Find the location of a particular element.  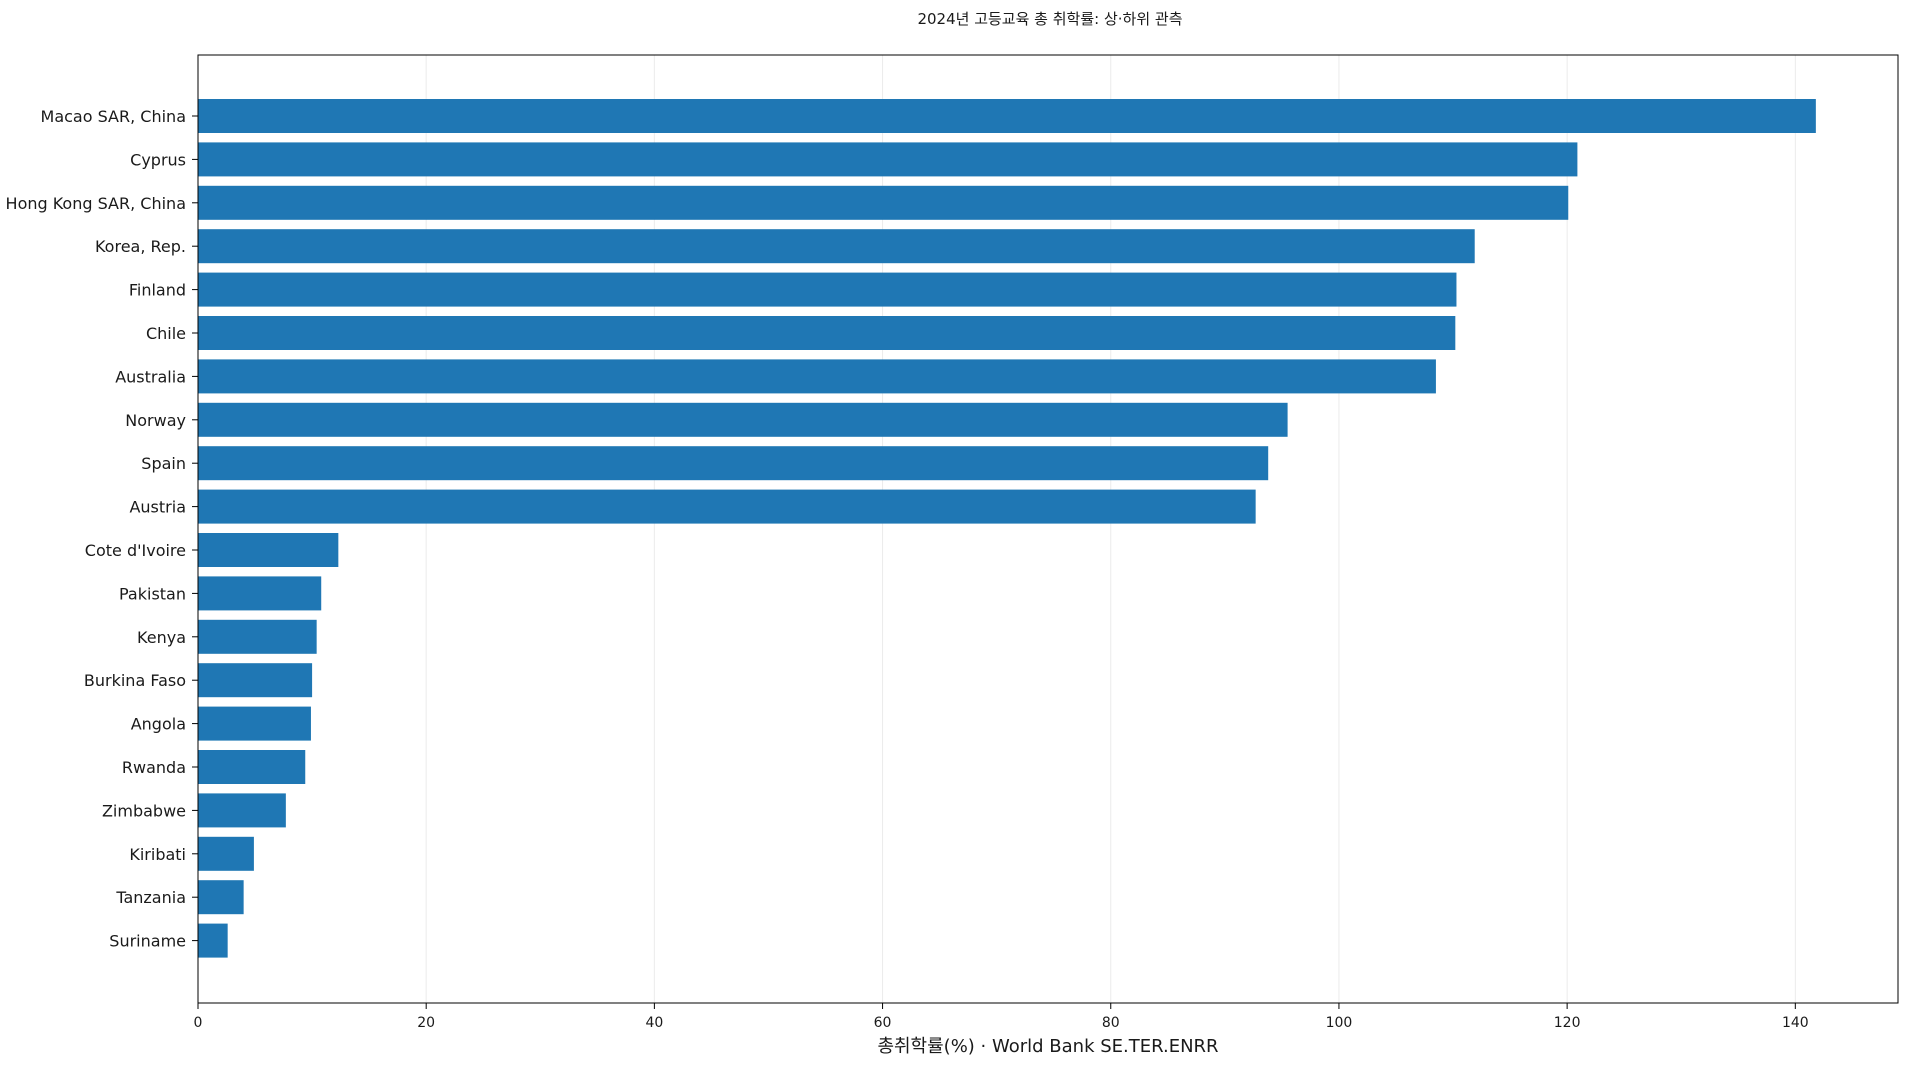

y-tick-label: Norway is located at coordinates (155, 420).